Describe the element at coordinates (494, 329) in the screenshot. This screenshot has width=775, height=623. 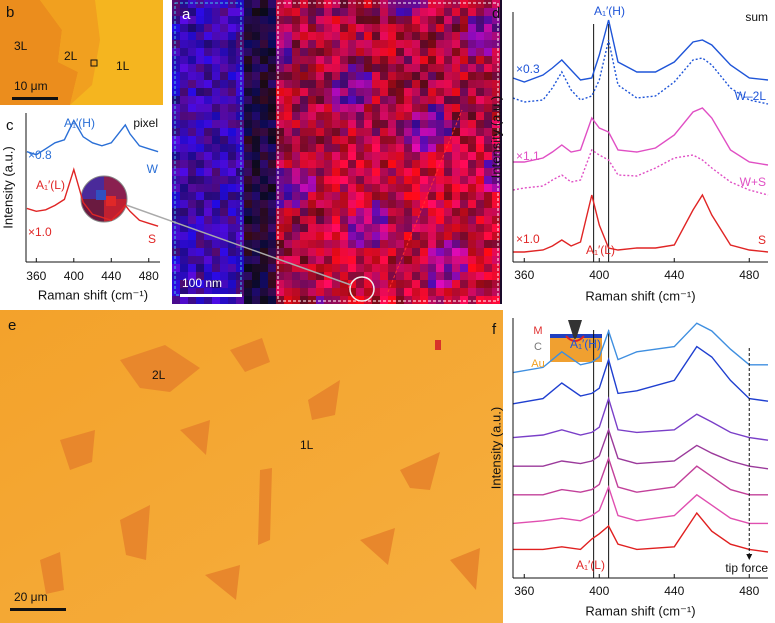
I see `panel-letter: f` at that location.